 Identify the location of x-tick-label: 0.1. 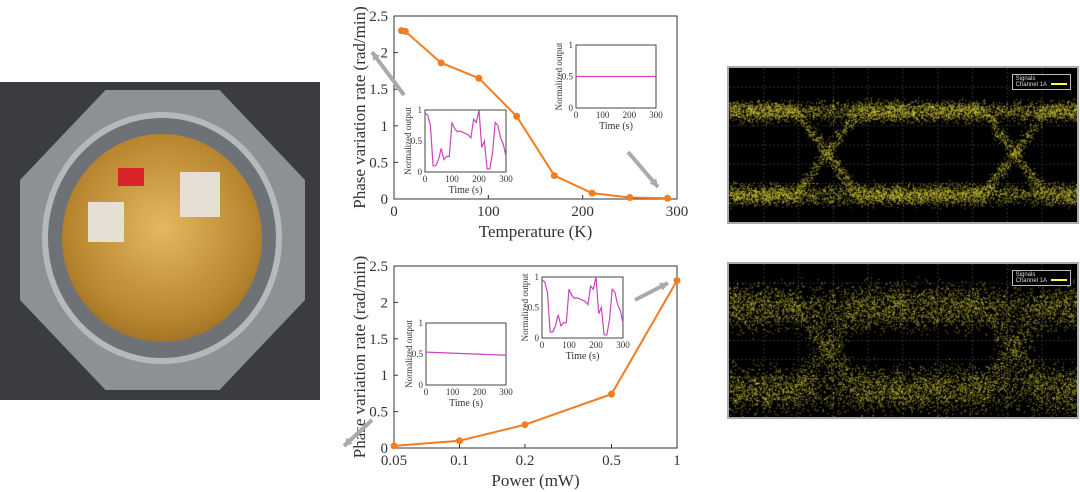
(459, 461).